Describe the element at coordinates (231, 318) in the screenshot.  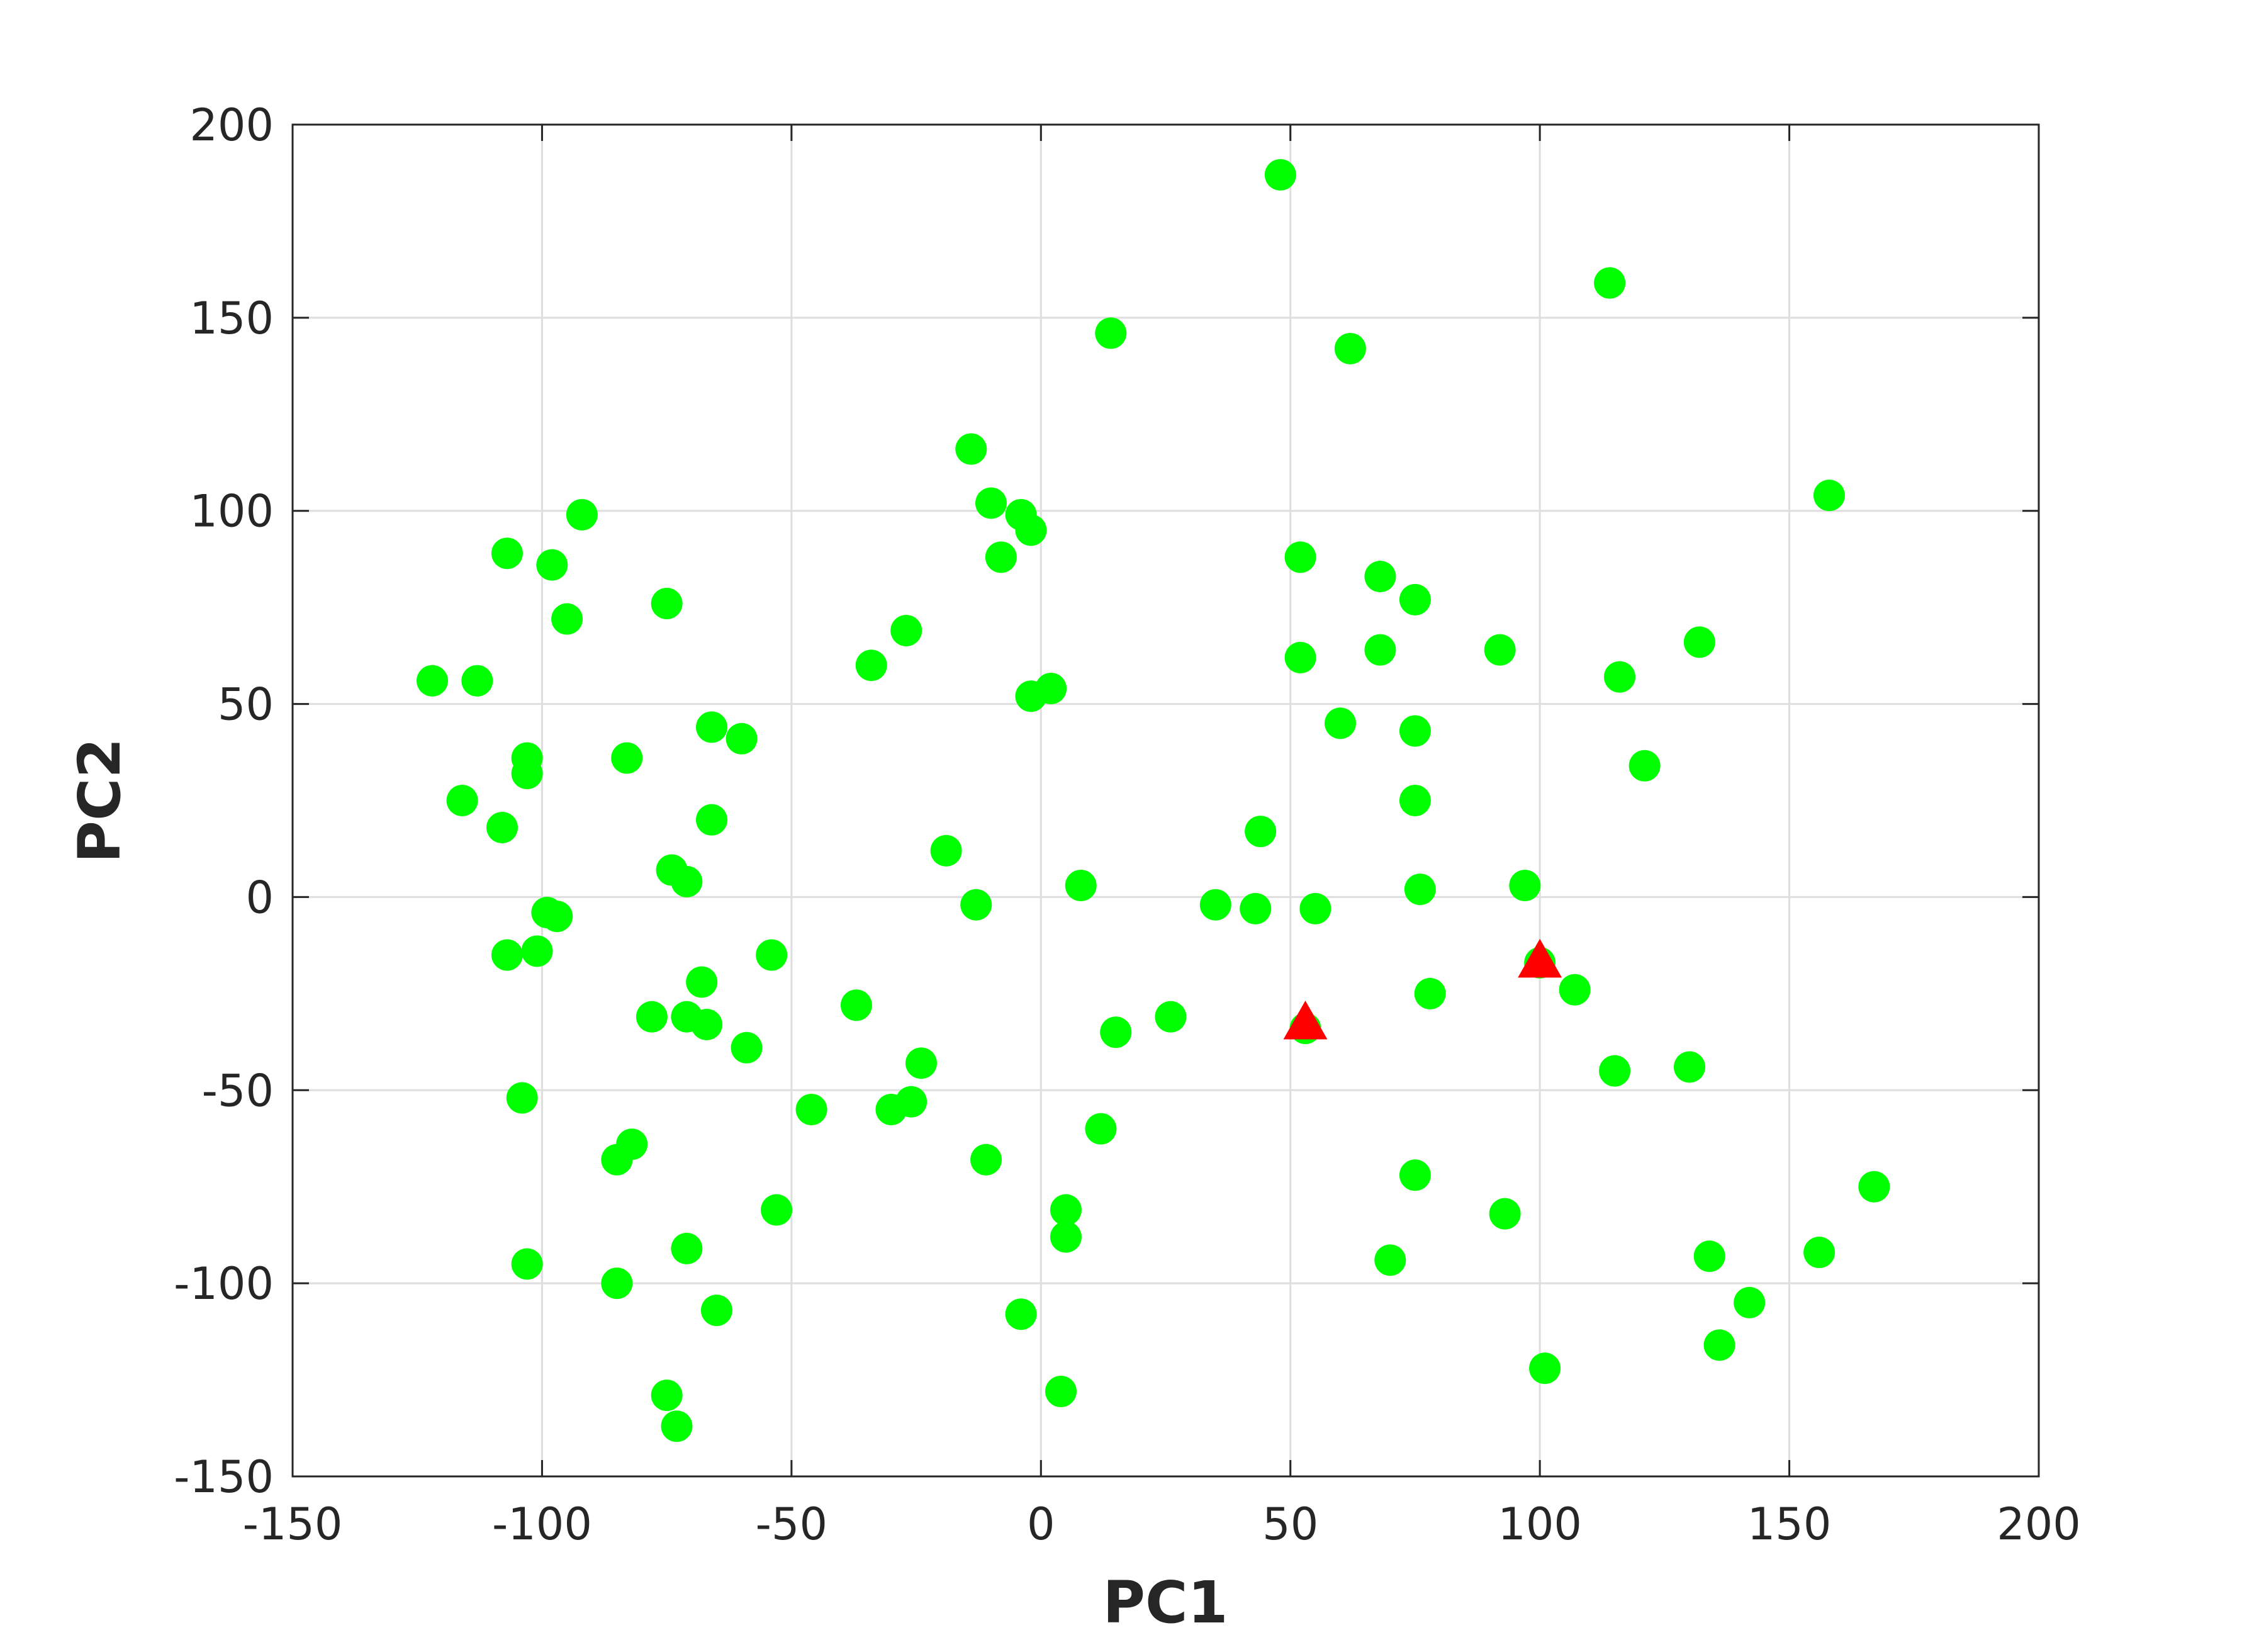
I see `y-tick-label: 150` at that location.